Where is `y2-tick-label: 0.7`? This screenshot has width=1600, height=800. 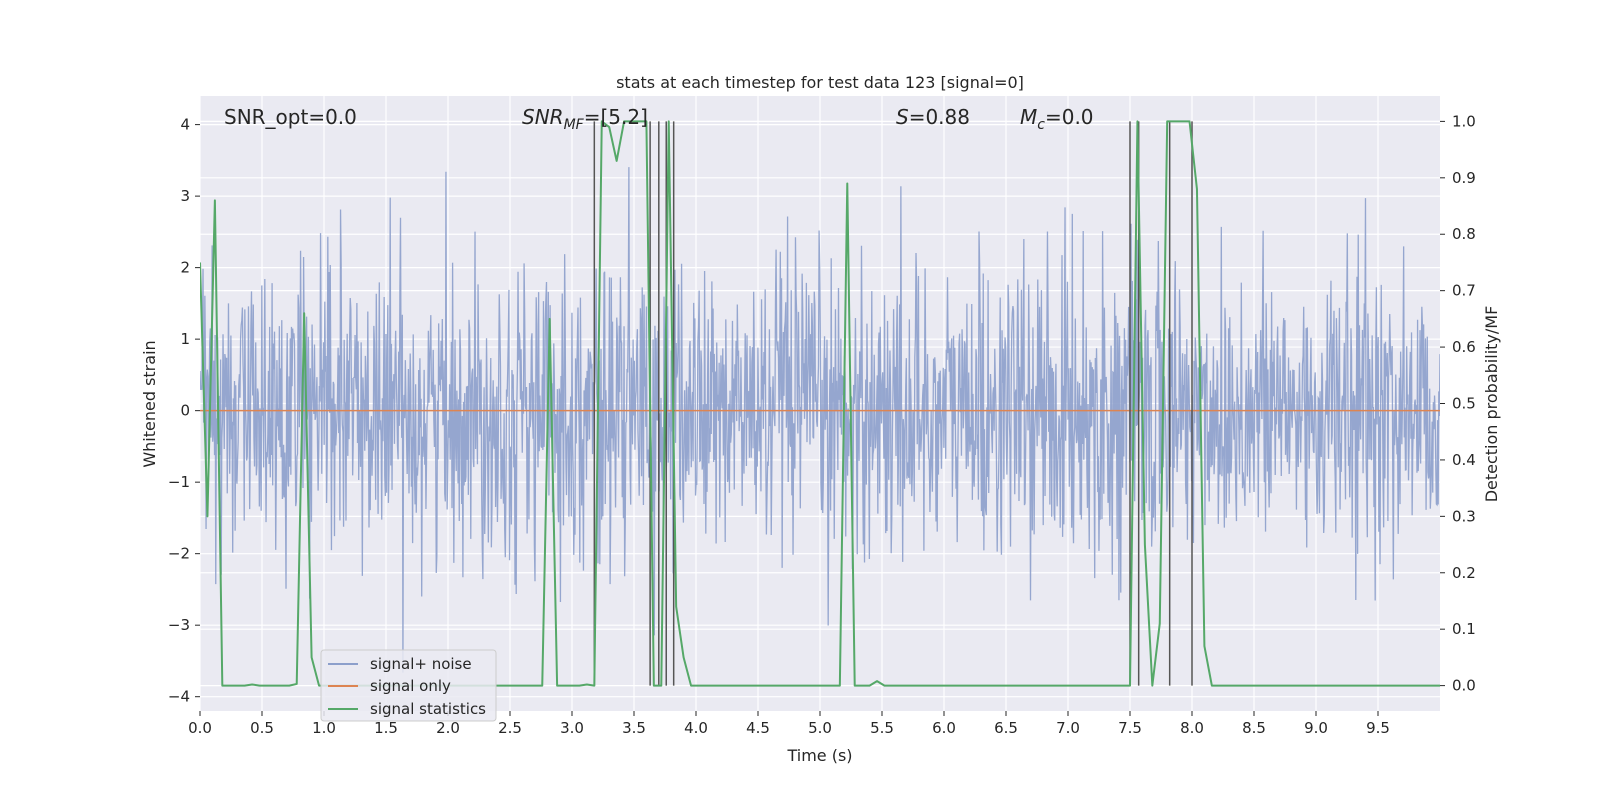
y2-tick-label: 0.7 is located at coordinates (1464, 291).